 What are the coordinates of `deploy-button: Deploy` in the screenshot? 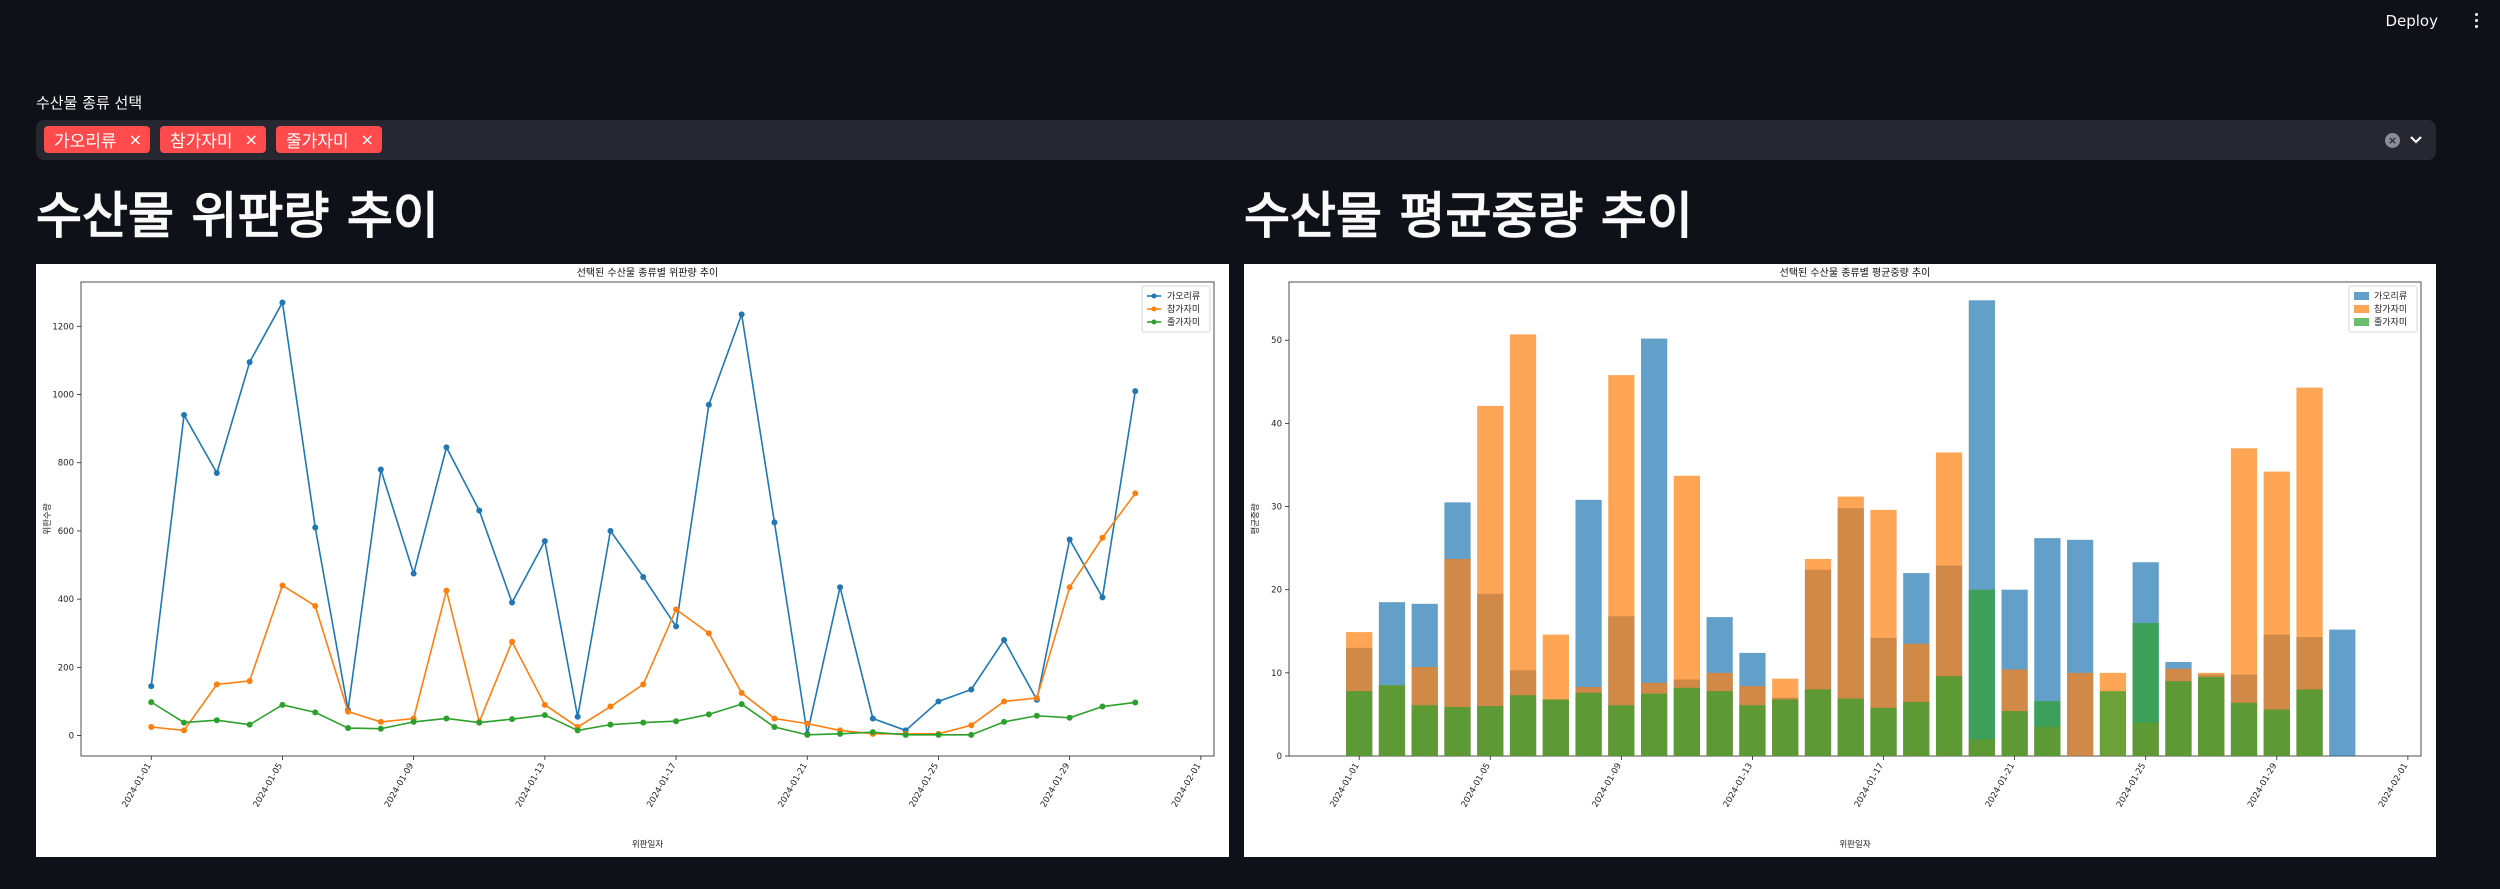 It's located at (2411, 21).